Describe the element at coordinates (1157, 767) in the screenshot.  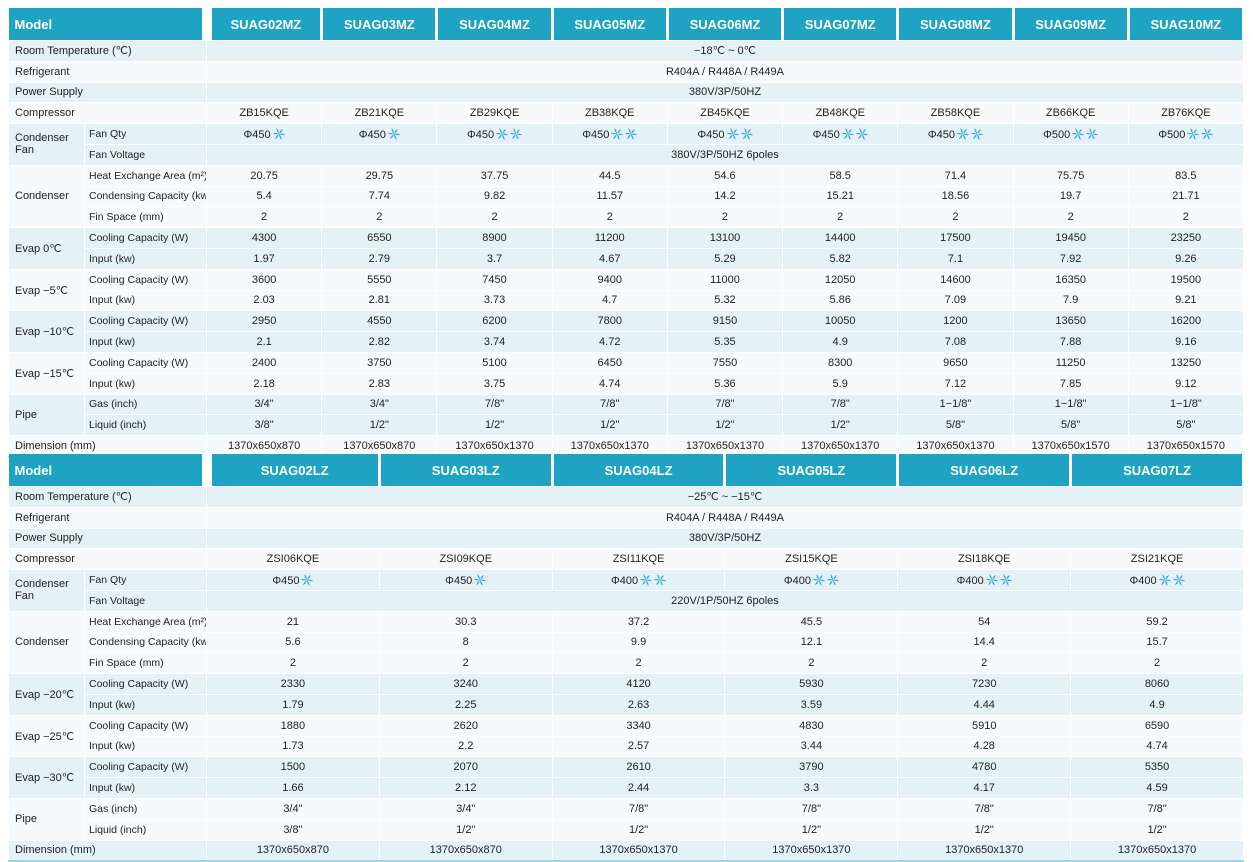
I see `value-cell: 5350` at that location.